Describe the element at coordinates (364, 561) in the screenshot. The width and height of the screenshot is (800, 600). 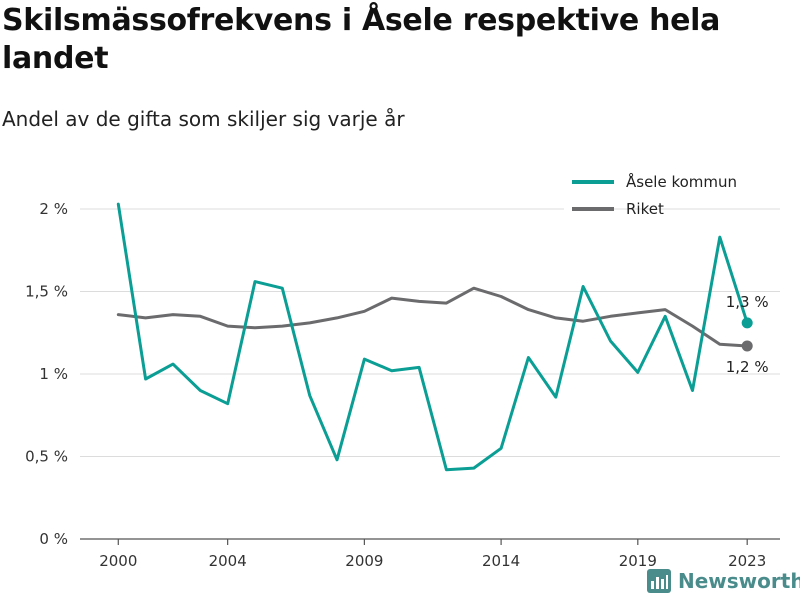
I see `x-tick-label: 2009` at that location.